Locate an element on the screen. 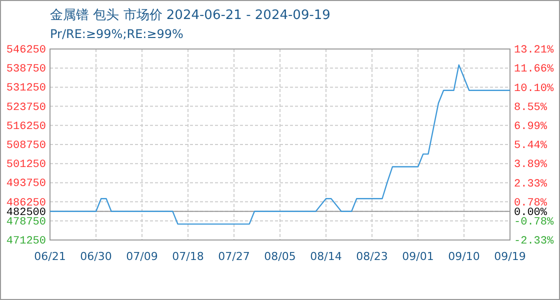  x-tick-label: 08/05 is located at coordinates (280, 256).